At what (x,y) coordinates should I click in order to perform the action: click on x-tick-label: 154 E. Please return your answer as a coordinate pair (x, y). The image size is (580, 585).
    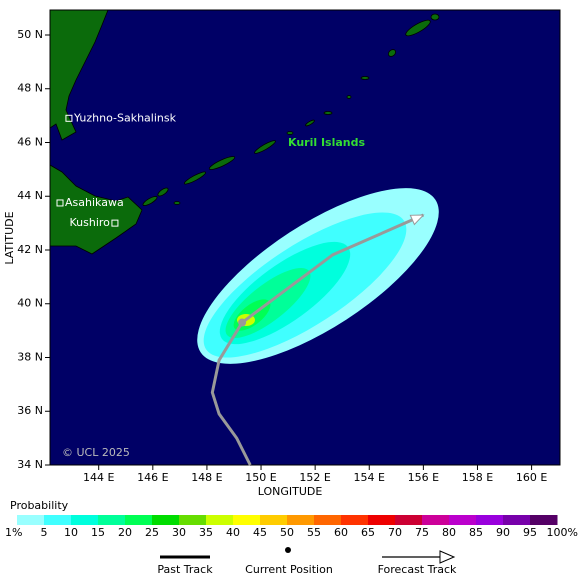
    Looking at the image, I should click on (369, 477).